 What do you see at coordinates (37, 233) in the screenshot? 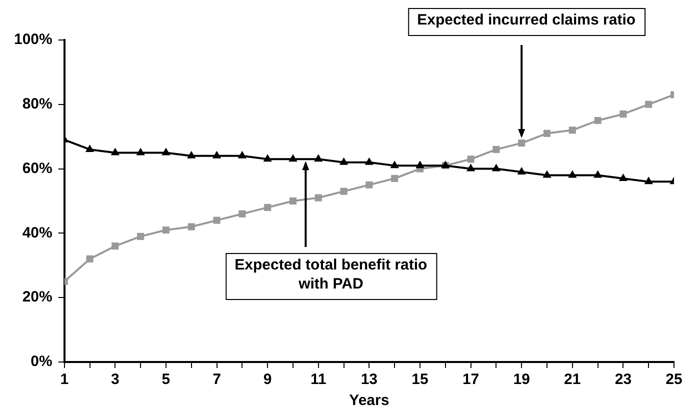
I see `y-tick-label: 40%` at bounding box center [37, 233].